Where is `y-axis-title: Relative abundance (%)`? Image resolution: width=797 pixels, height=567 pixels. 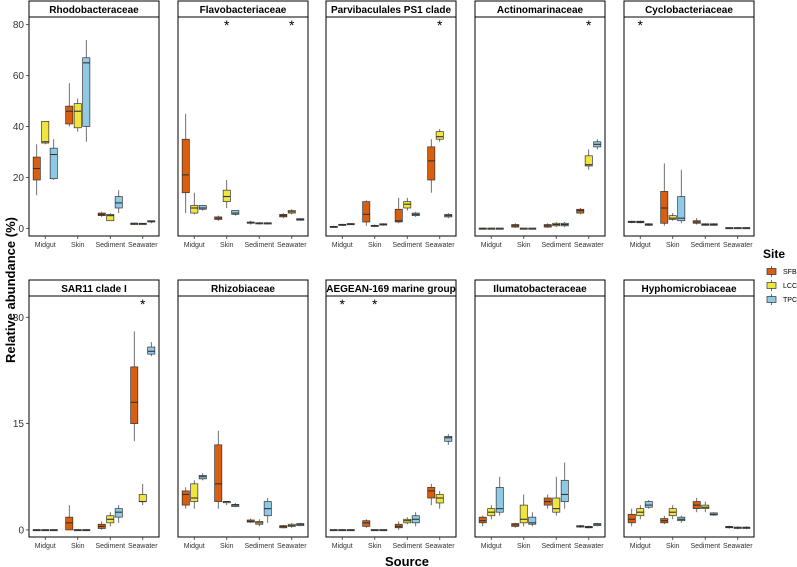 y-axis-title: Relative abundance (%) is located at coordinates (10, 290).